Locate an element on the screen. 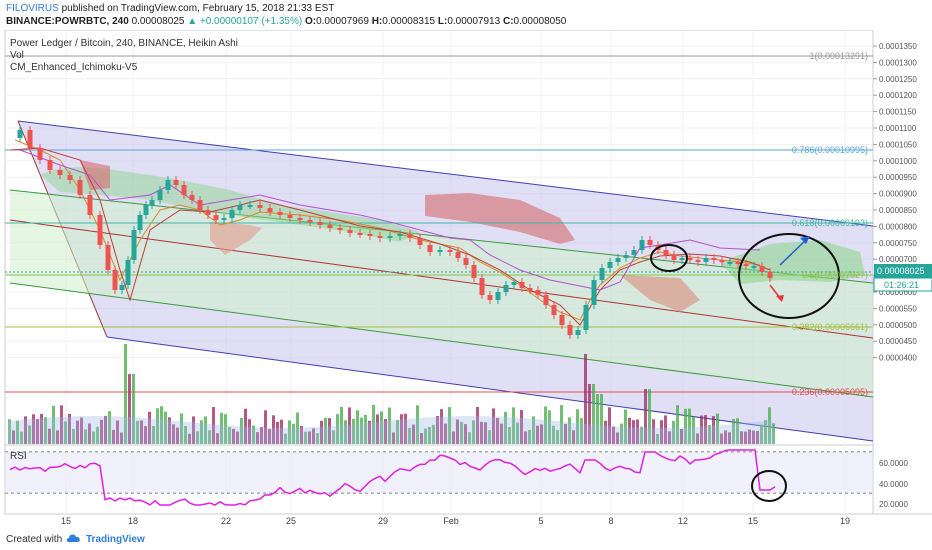 The width and height of the screenshot is (932, 550). time-tick-label: 25 is located at coordinates (291, 521).